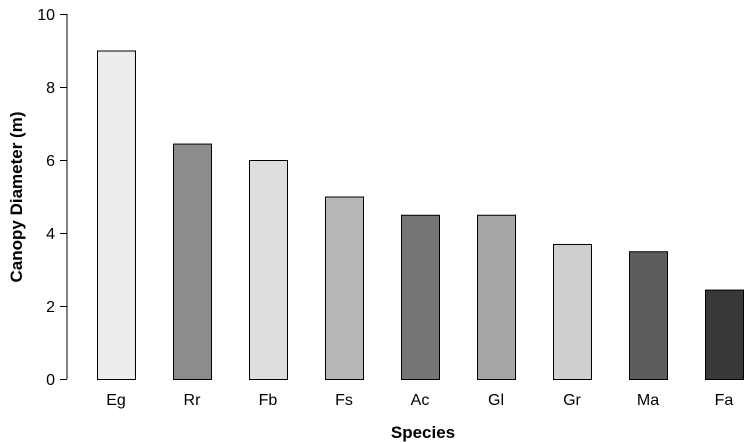  What do you see at coordinates (50, 307) in the screenshot?
I see `y-tick-label-2: 2` at bounding box center [50, 307].